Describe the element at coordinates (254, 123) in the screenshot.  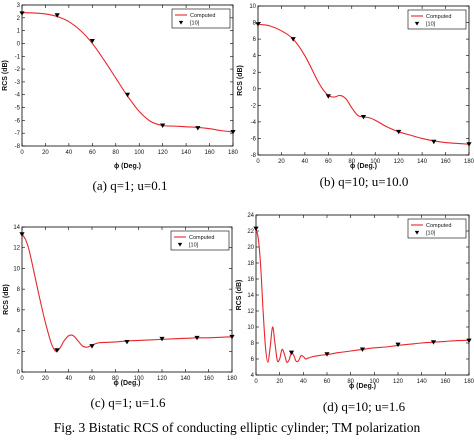
I see `y-tick-label: -4` at that location.